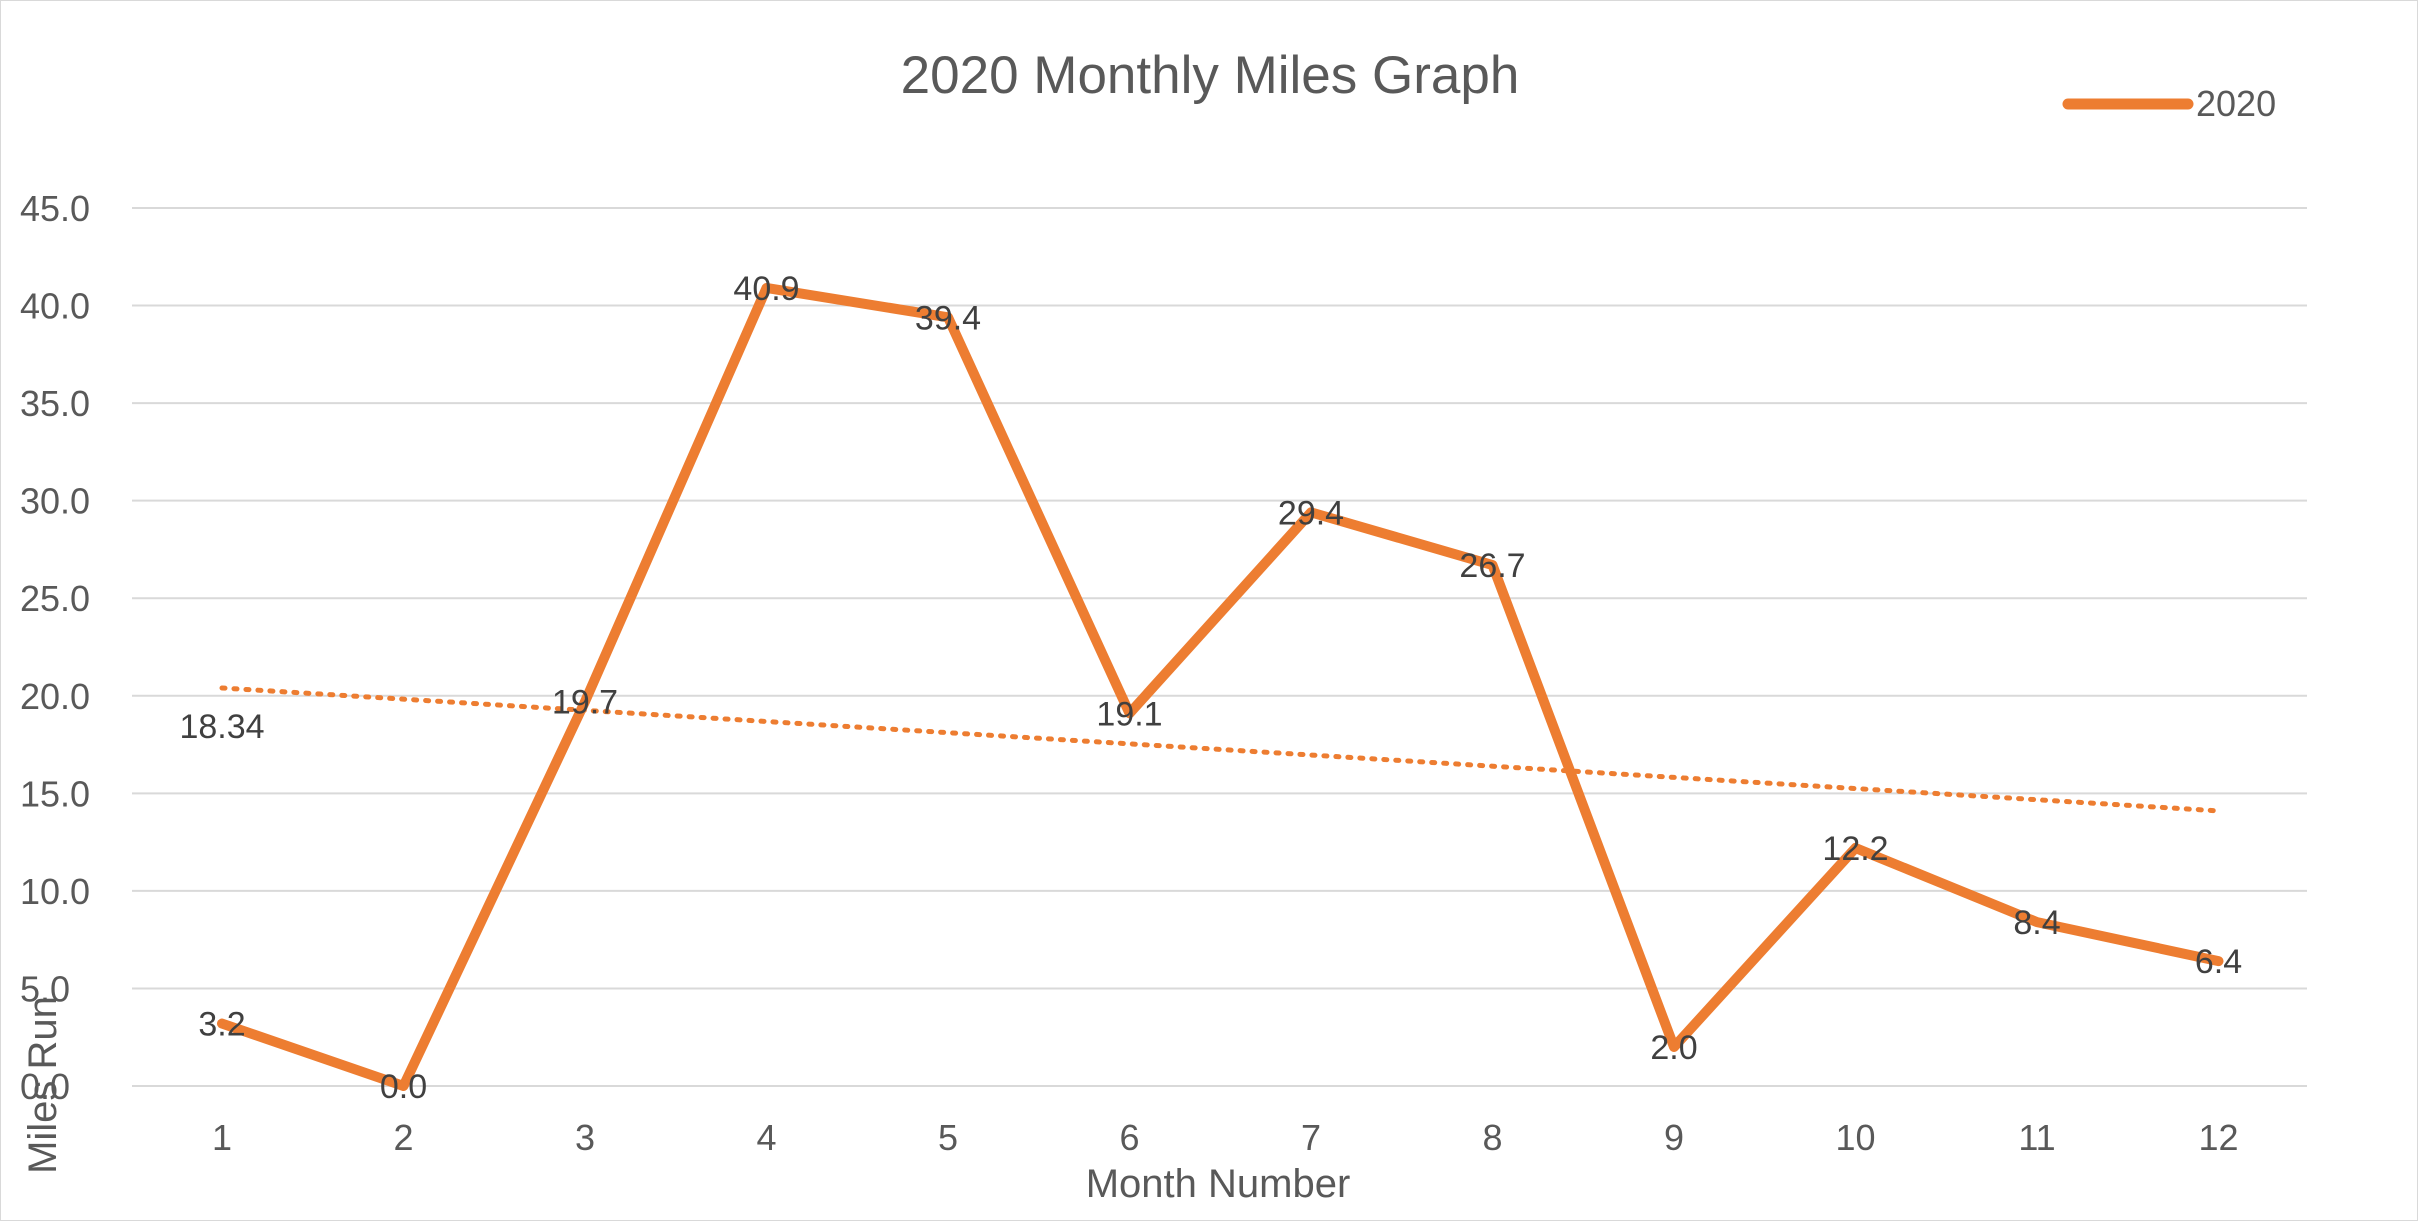 The image size is (2420, 1223). Describe the element at coordinates (585, 703) in the screenshot. I see `data-label: 19.7` at that location.